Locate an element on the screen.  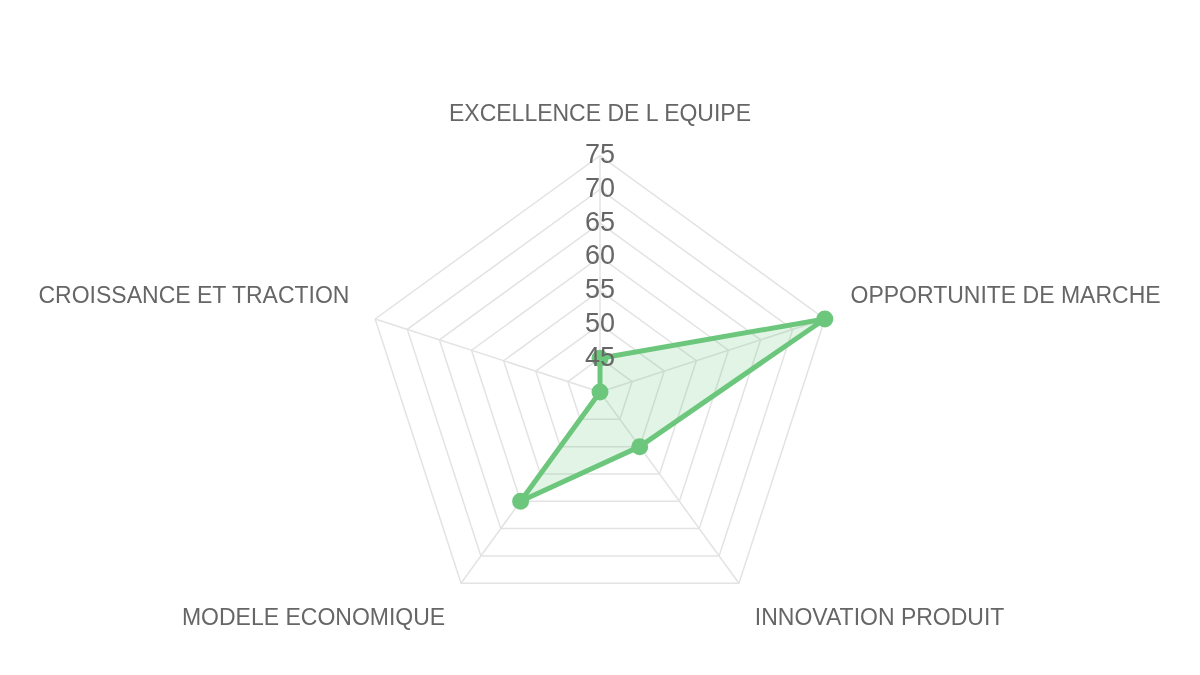
spoke-label: OPPORTUNITE DE MARCHE is located at coordinates (1005, 295).